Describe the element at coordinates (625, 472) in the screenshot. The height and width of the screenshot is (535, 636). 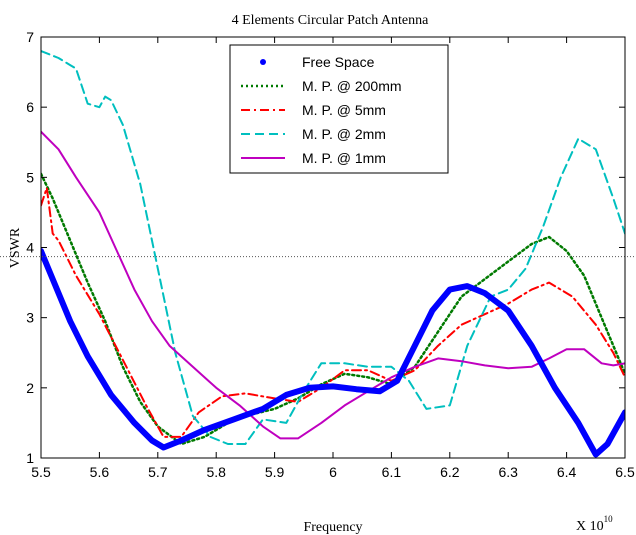
I see `x-tick-label: 6.5` at that location.